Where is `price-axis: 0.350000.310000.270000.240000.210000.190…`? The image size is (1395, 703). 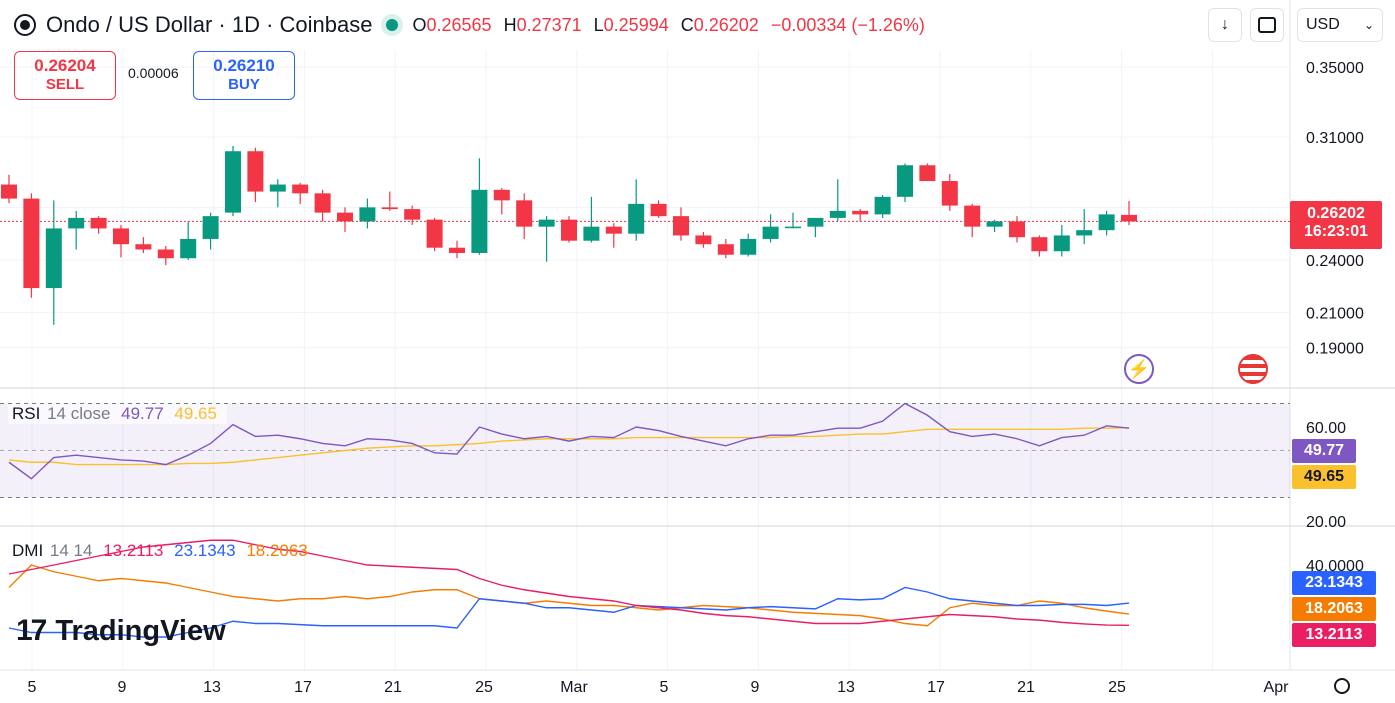 price-axis: 0.350000.310000.270000.240000.210000.190… is located at coordinates (1335, 317).